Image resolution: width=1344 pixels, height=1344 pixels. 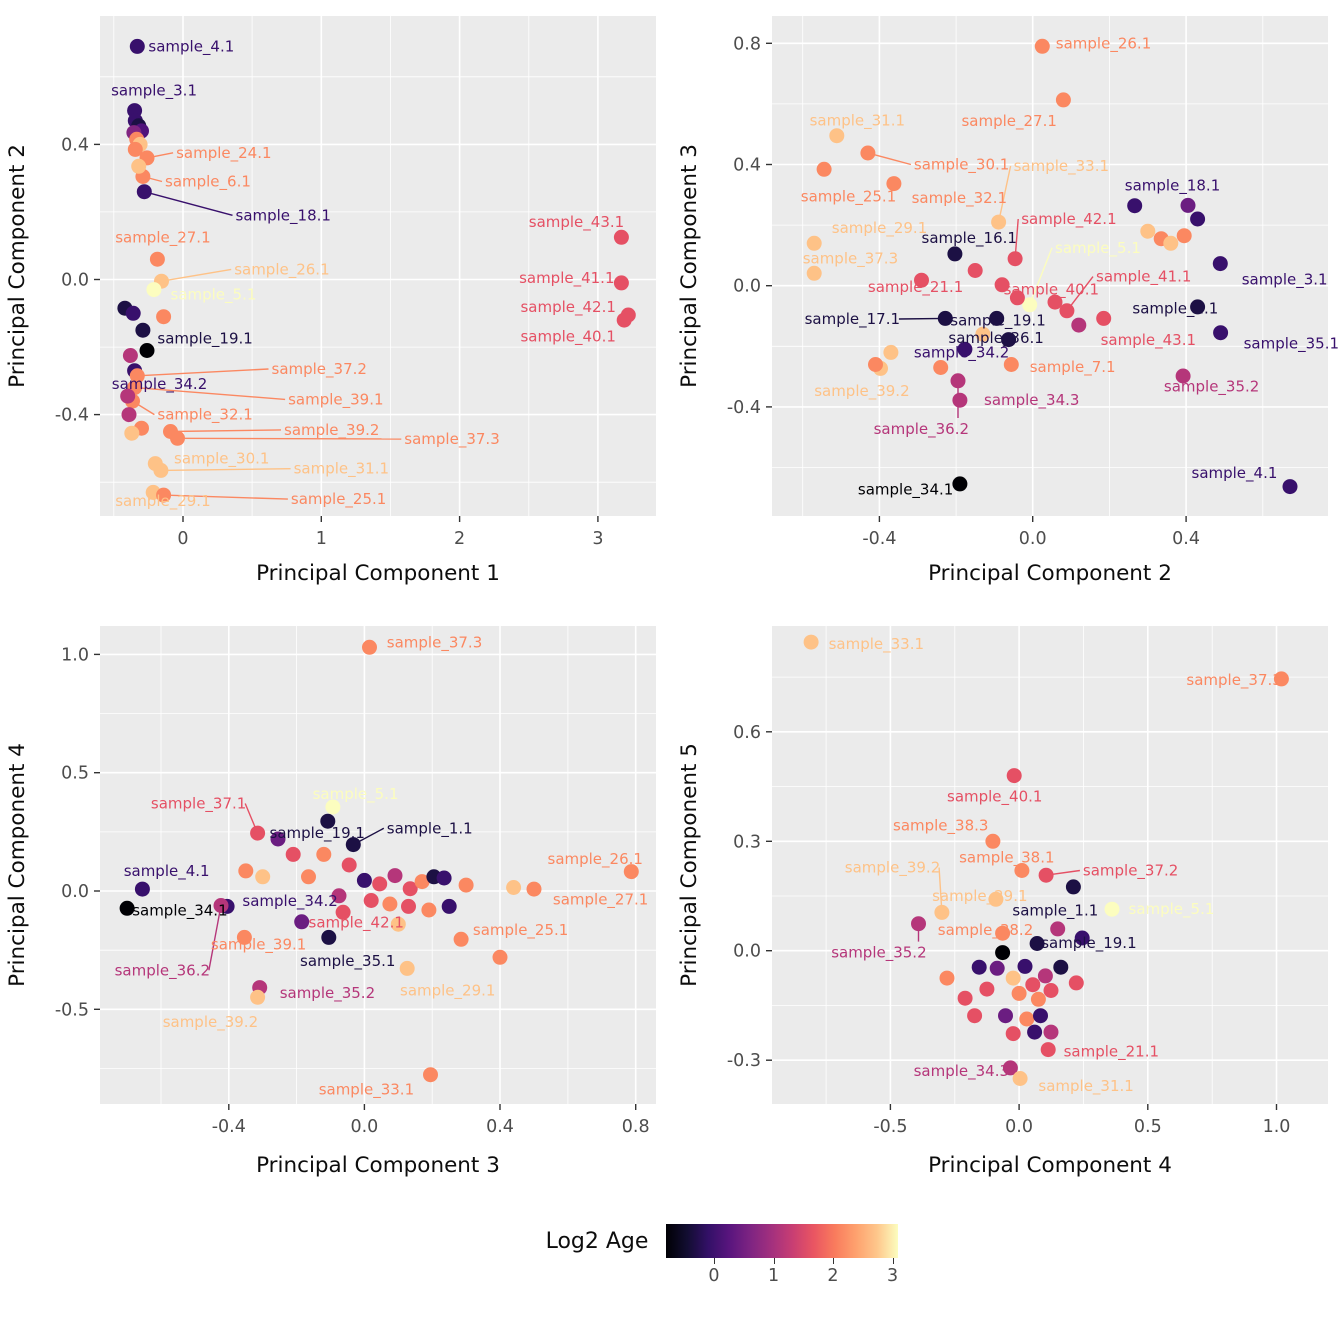 What do you see at coordinates (1050, 1165) in the screenshot?
I see `x-axis-title: Principal Component 4` at bounding box center [1050, 1165].